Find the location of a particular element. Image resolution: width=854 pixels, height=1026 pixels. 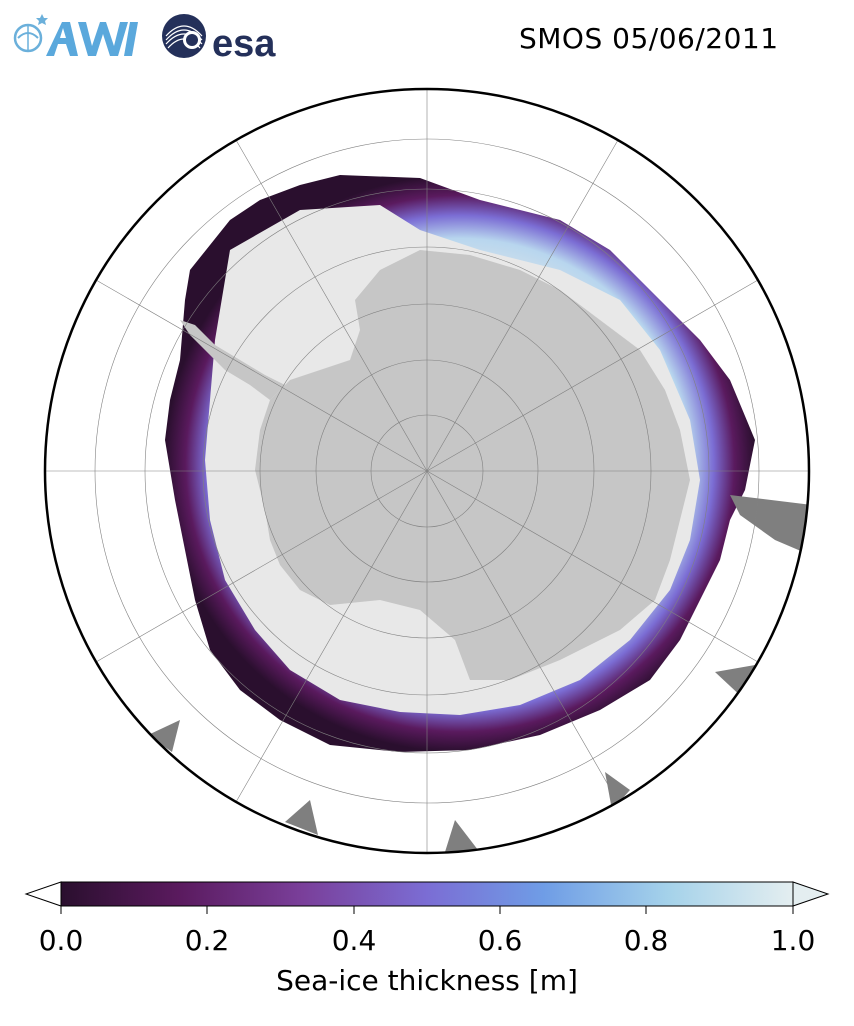

esa-logo-text: esa is located at coordinates (244, 44).